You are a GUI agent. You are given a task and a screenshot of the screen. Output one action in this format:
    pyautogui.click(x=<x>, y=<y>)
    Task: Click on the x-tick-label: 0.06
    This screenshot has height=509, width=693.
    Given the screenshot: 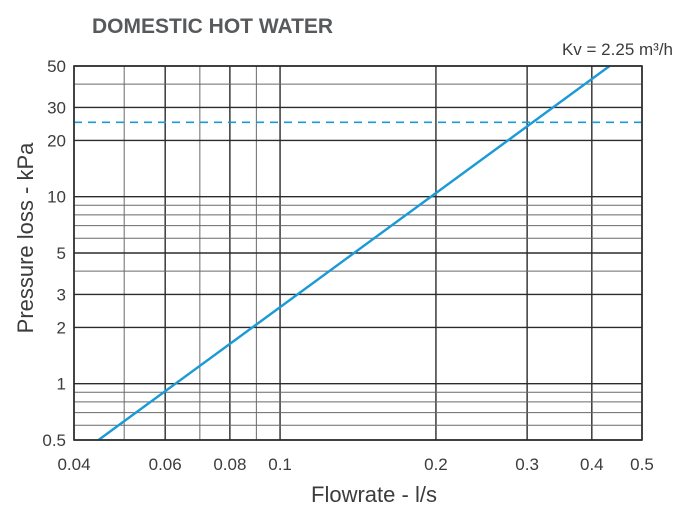 What is the action you would take?
    pyautogui.click(x=165, y=464)
    